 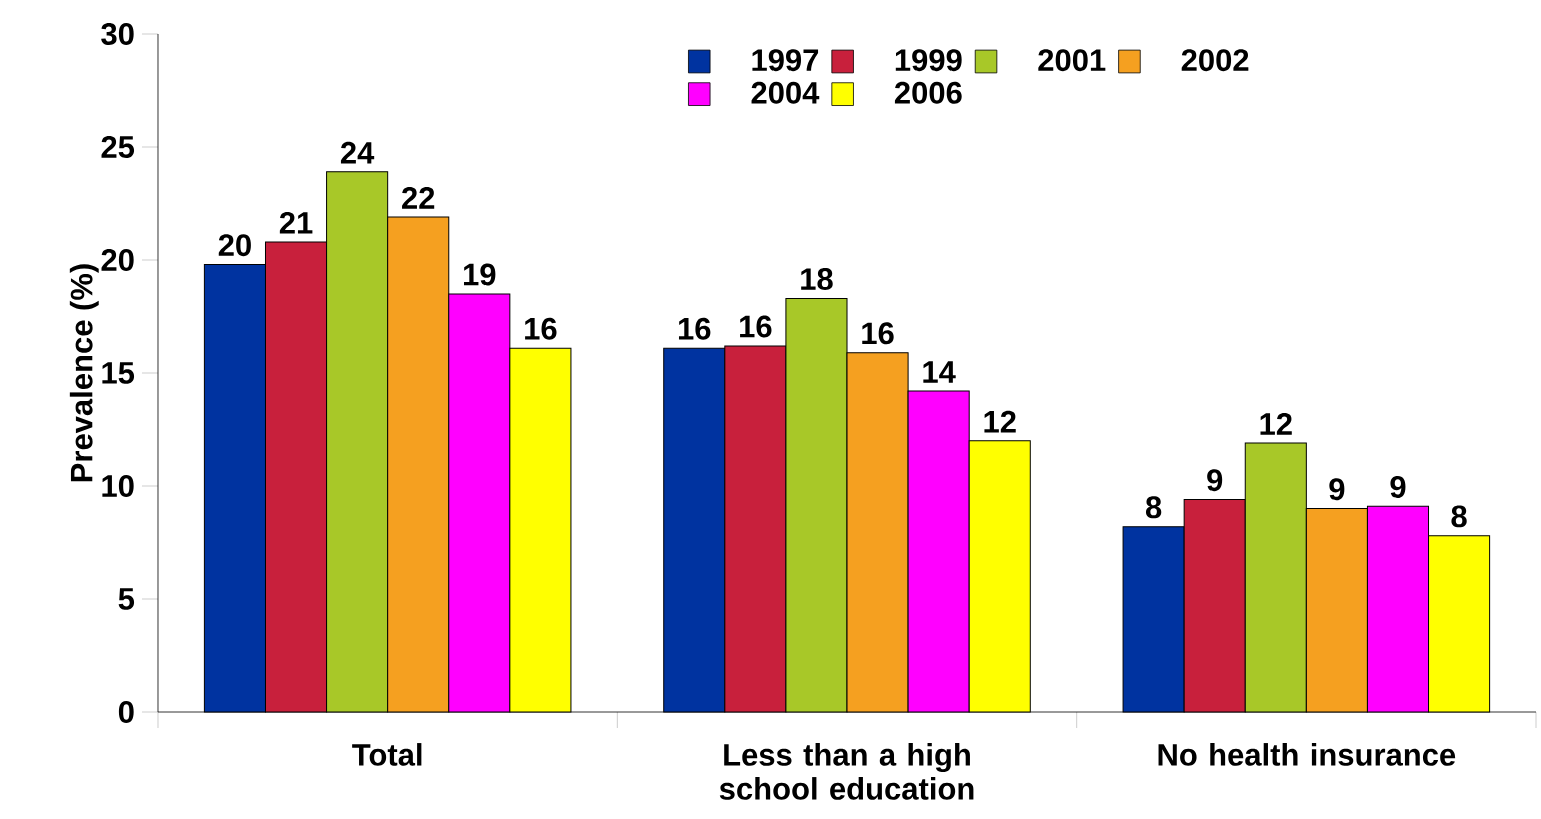 I want to click on data-label: 19, so click(x=480, y=274).